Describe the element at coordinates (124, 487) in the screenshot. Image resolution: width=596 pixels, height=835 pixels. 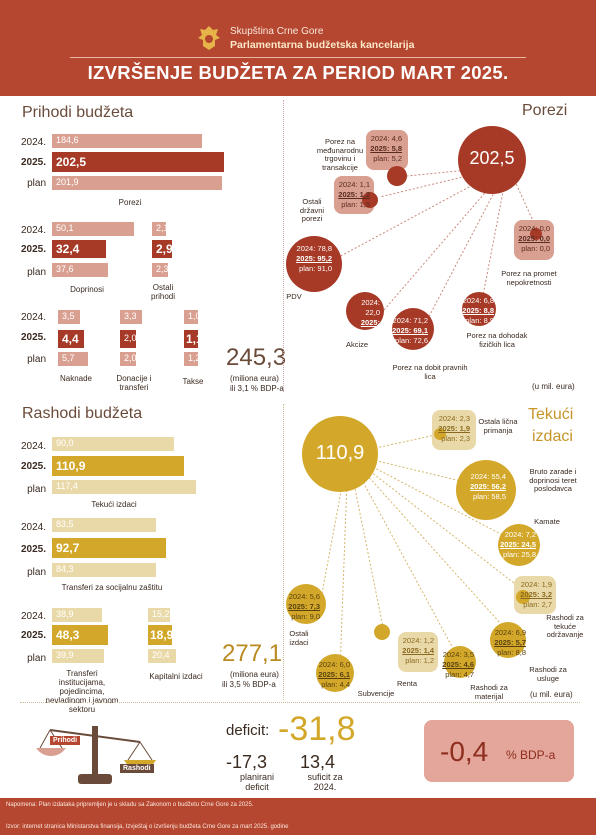
I see `bar-tekuci-plan: 117,4` at that location.